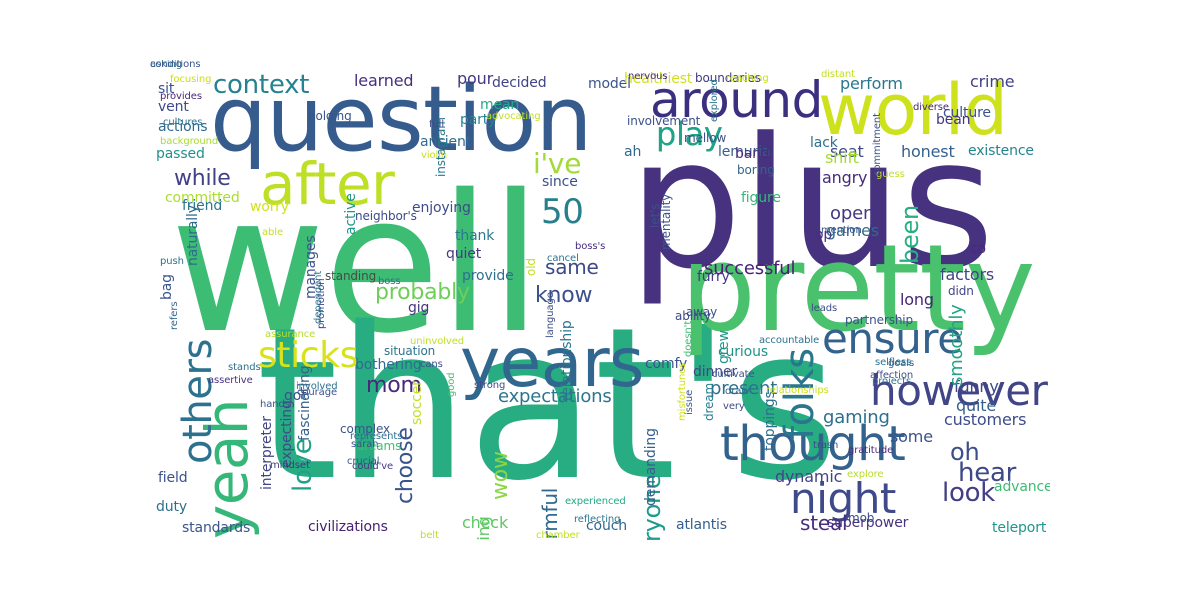 This screenshot has height=600, width=1200. I want to click on cloud-word: customers, so click(985, 419).